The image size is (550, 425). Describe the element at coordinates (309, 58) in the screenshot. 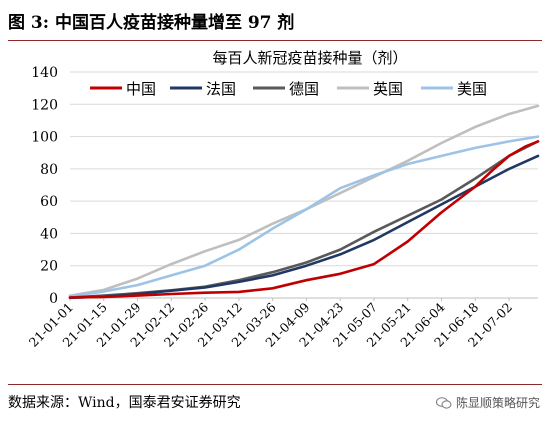

I see `chart-title: 每百人新冠疫苗接种量（剂）` at that location.